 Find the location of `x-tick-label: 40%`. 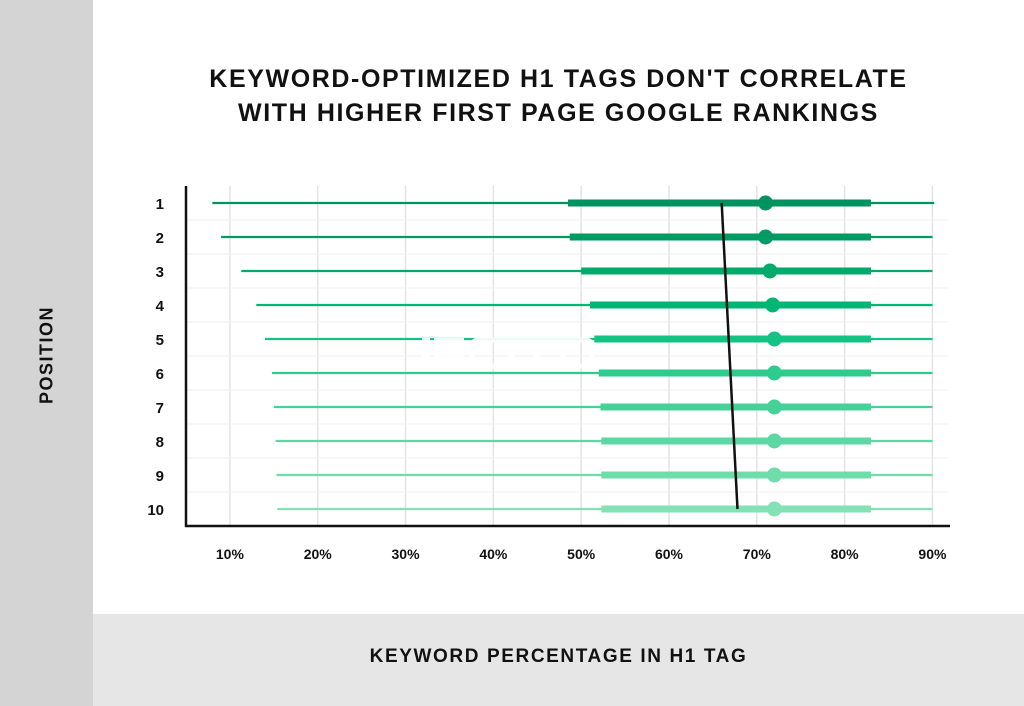

x-tick-label: 40% is located at coordinates (493, 554).